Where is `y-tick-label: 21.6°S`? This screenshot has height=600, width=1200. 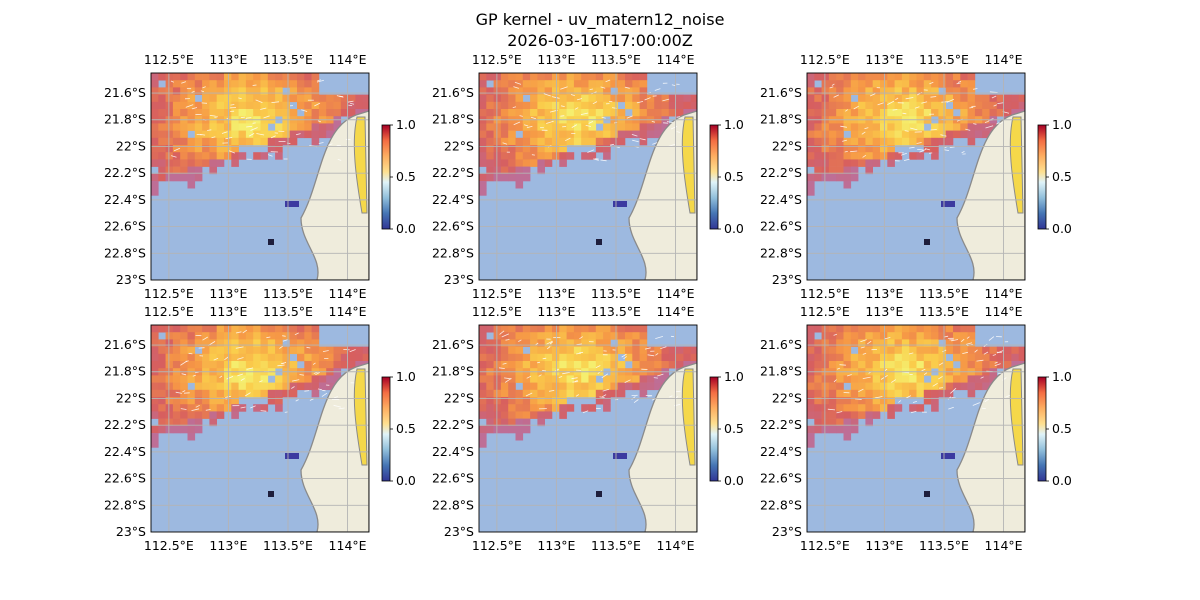
y-tick-label: 21.6°S is located at coordinates (781, 92).